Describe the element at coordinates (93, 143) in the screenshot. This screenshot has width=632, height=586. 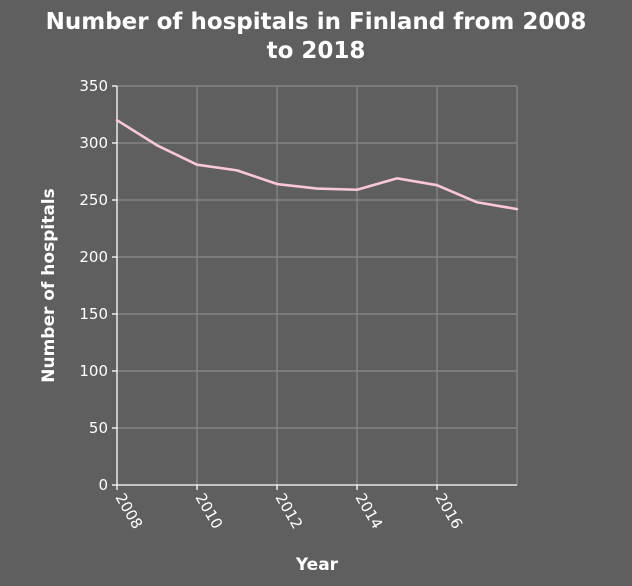
I see `y-tick-label: 300` at that location.